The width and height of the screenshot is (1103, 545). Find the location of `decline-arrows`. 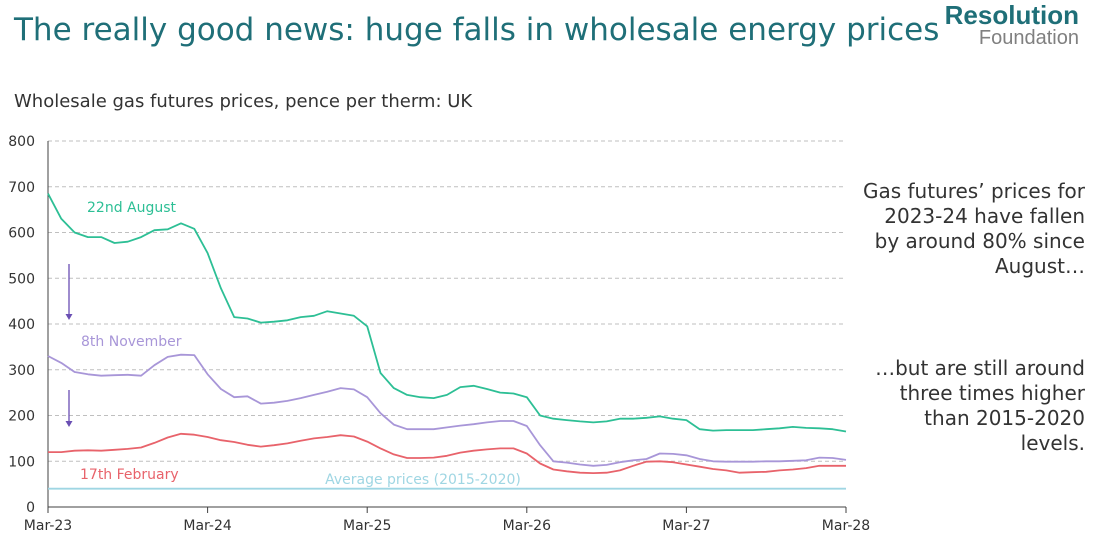

decline-arrows is located at coordinates (69, 345).